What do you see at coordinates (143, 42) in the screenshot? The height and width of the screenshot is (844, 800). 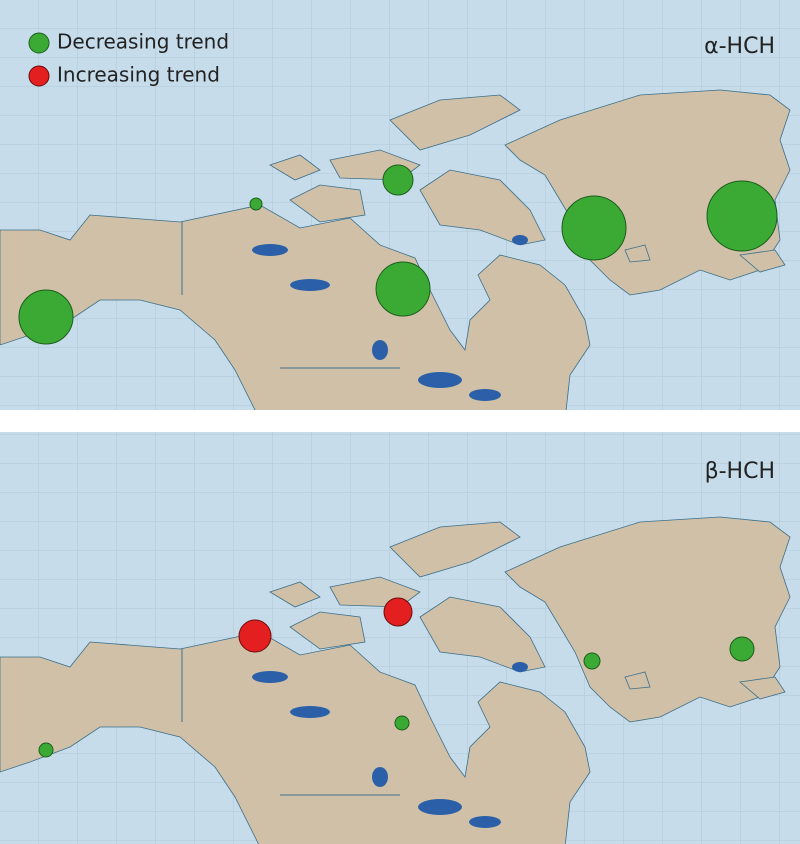 I see `legend-label: Decreasing trend` at bounding box center [143, 42].